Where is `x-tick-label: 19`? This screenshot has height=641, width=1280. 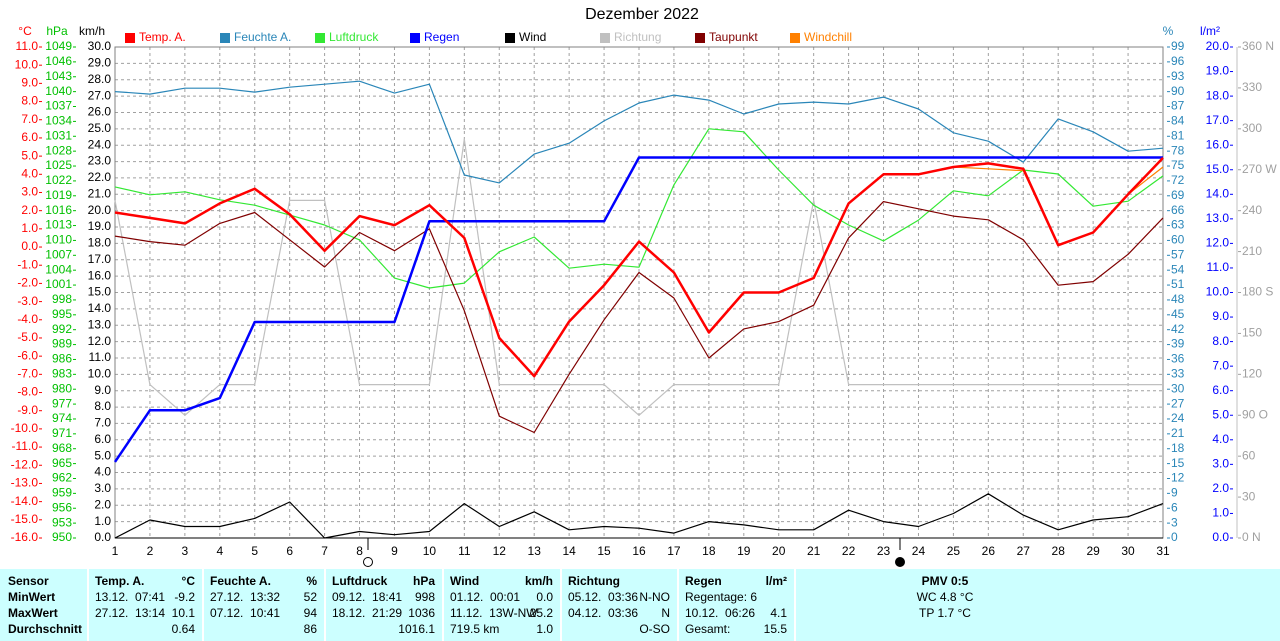 x-tick-label: 19 is located at coordinates (744, 551).